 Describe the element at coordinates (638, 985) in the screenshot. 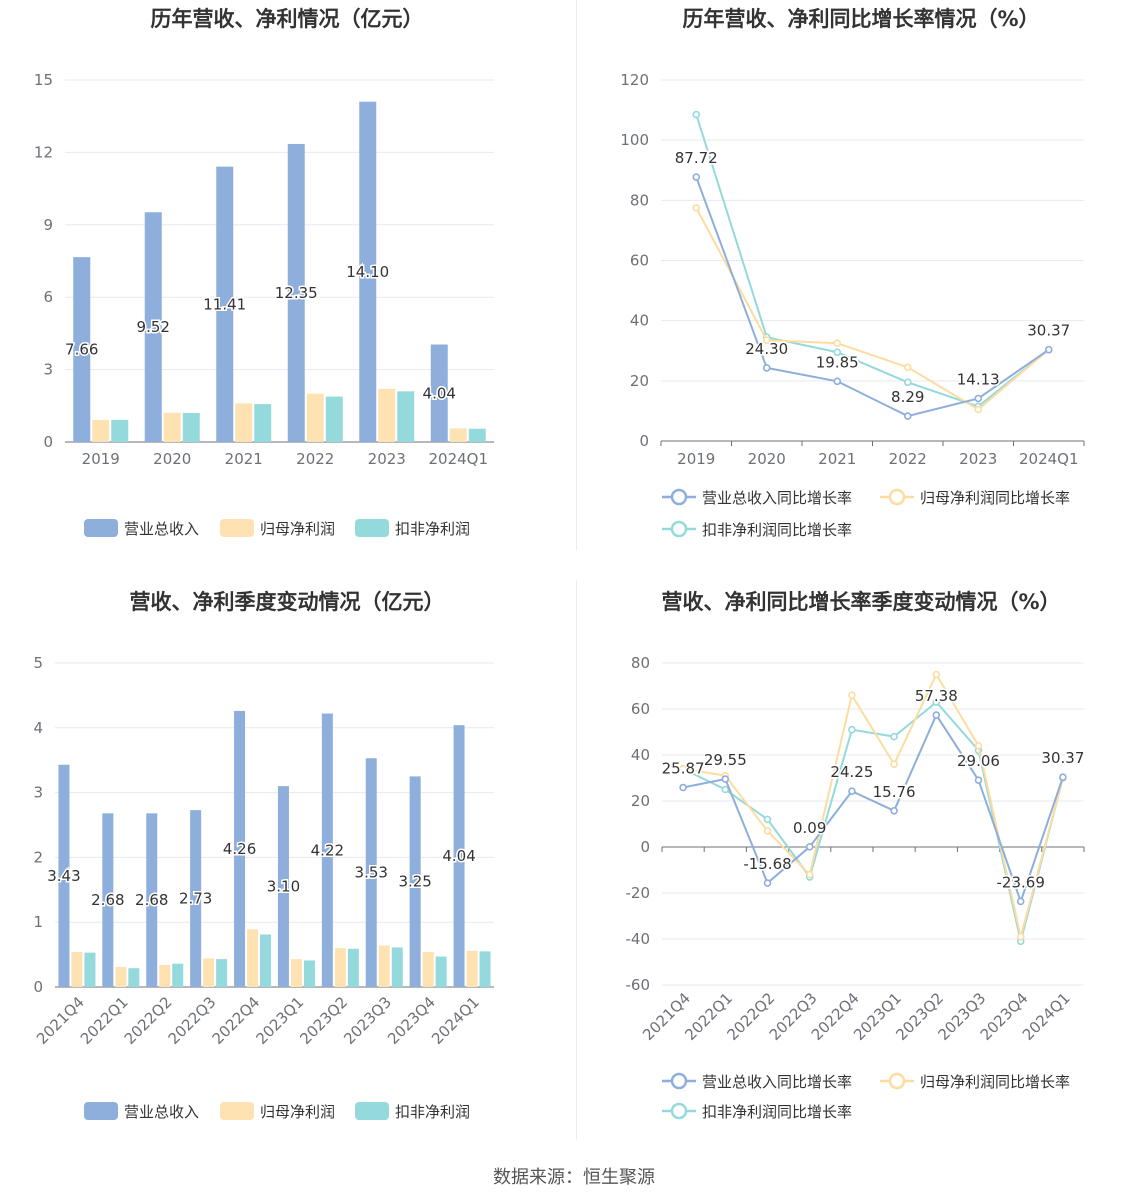

I see `y-tick-label: -60` at that location.